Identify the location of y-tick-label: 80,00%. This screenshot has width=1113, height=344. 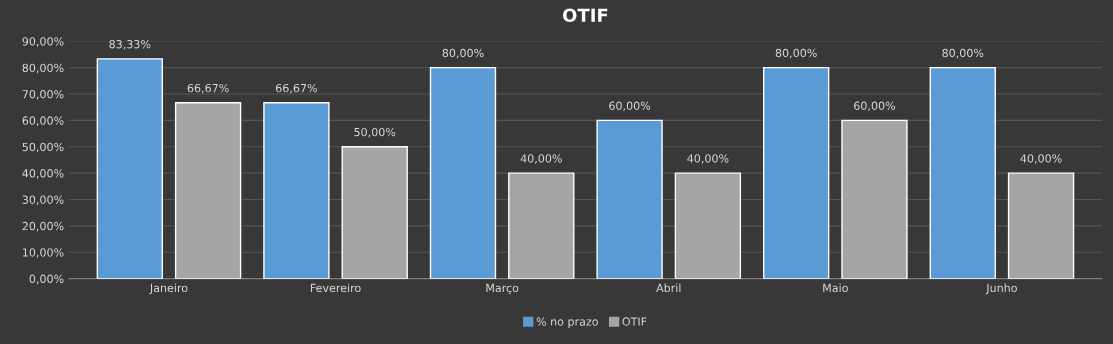
(43, 68).